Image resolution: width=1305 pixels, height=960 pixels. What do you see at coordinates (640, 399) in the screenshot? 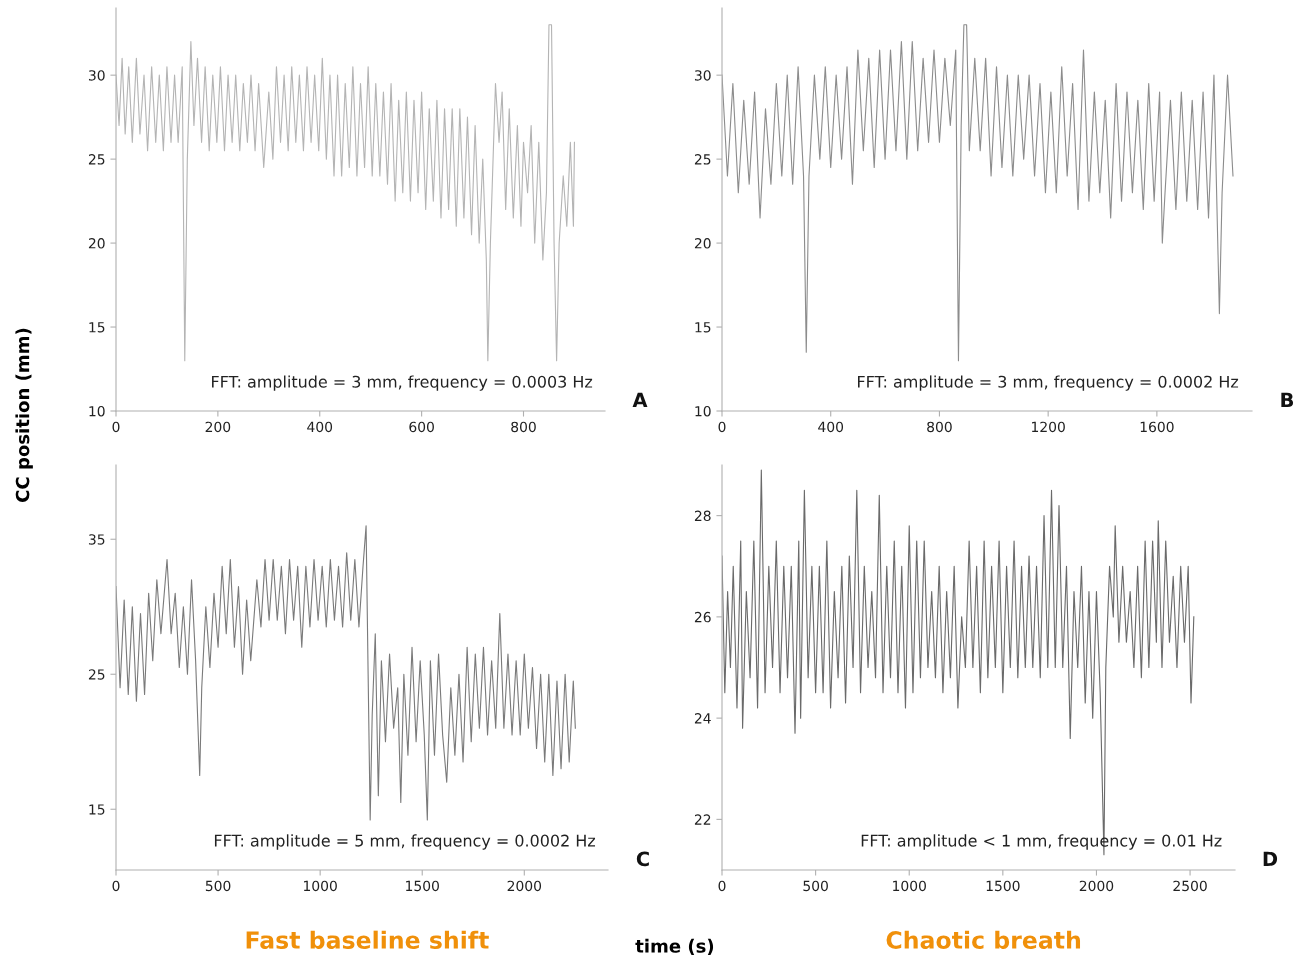
I see `text: A` at bounding box center [640, 399].